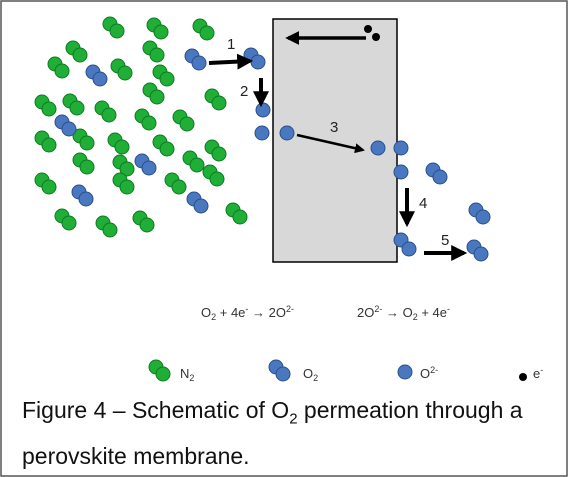  What do you see at coordinates (187, 374) in the screenshot?
I see `legend-n2-label: N2` at bounding box center [187, 374].